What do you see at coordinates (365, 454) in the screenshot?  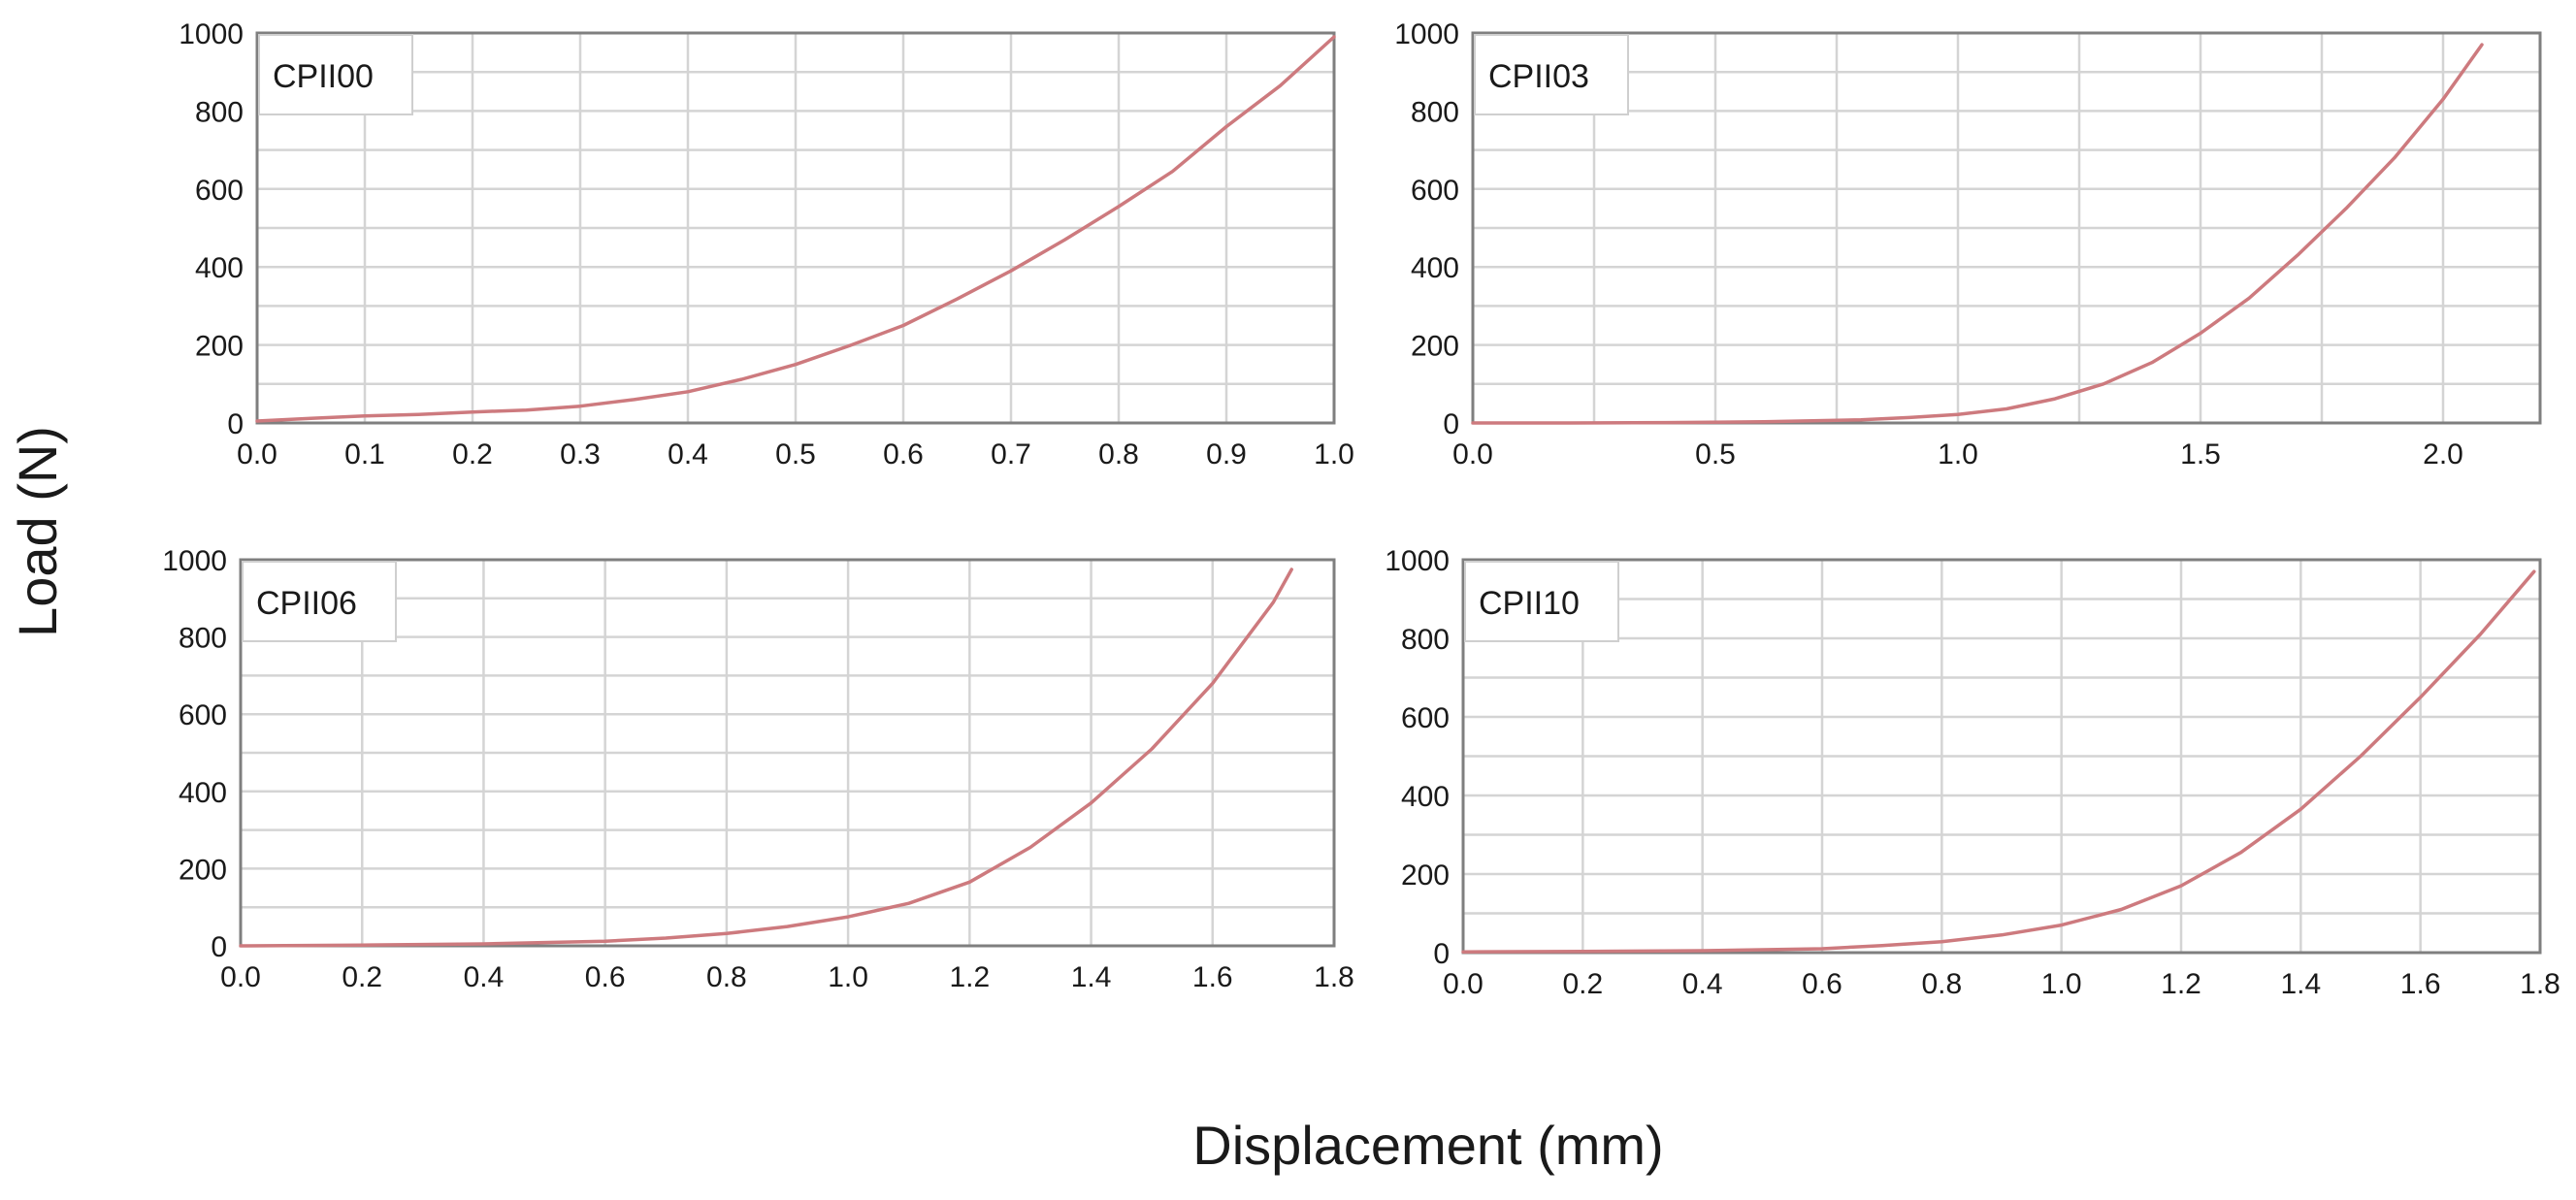 I see `x-tick-label: 0.1` at bounding box center [365, 454].